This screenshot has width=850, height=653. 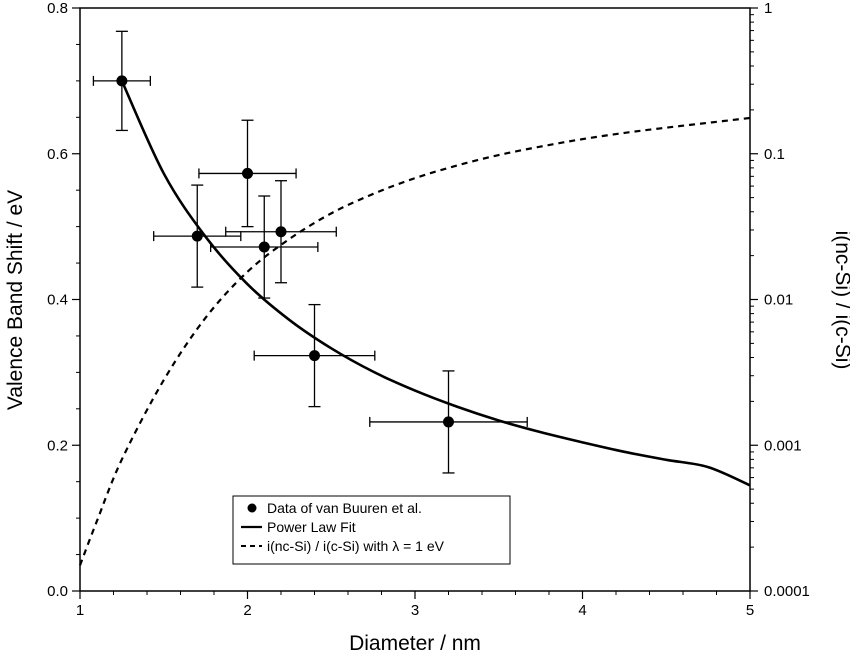 I want to click on legend-label-fit: Power Law Fit, so click(x=311, y=527).